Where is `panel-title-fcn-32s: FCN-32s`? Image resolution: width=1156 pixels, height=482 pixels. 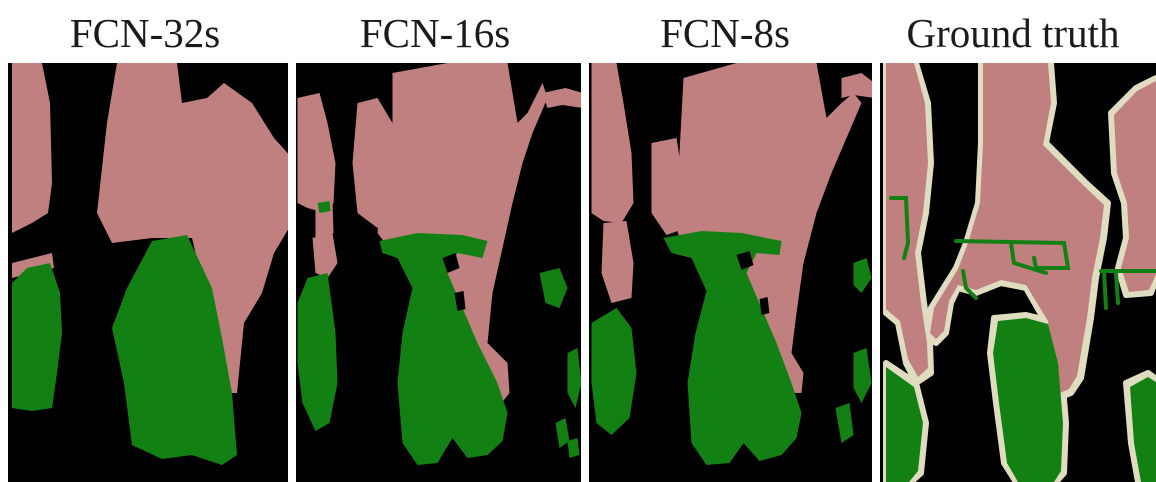 panel-title-fcn-32s: FCN-32s is located at coordinates (145, 33).